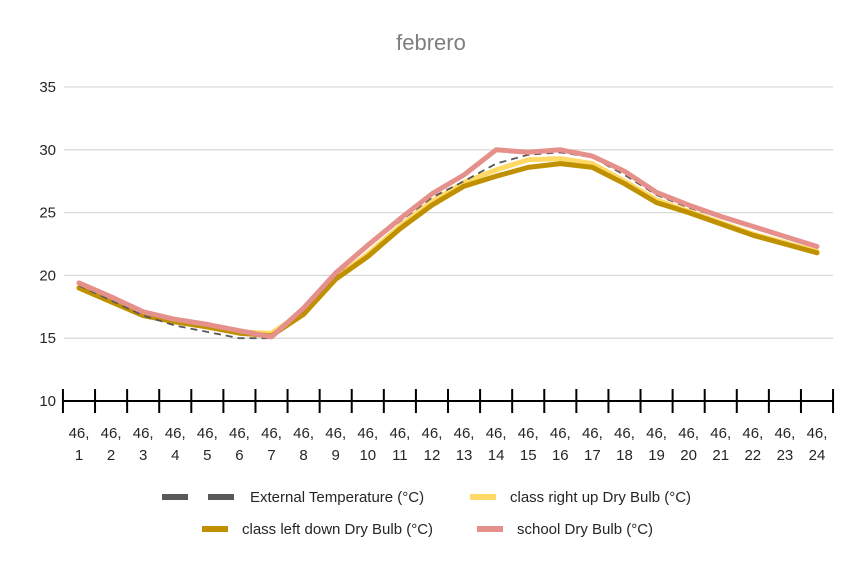 The image size is (862, 570). Describe the element at coordinates (431, 42) in the screenshot. I see `chart-title: febrero` at that location.